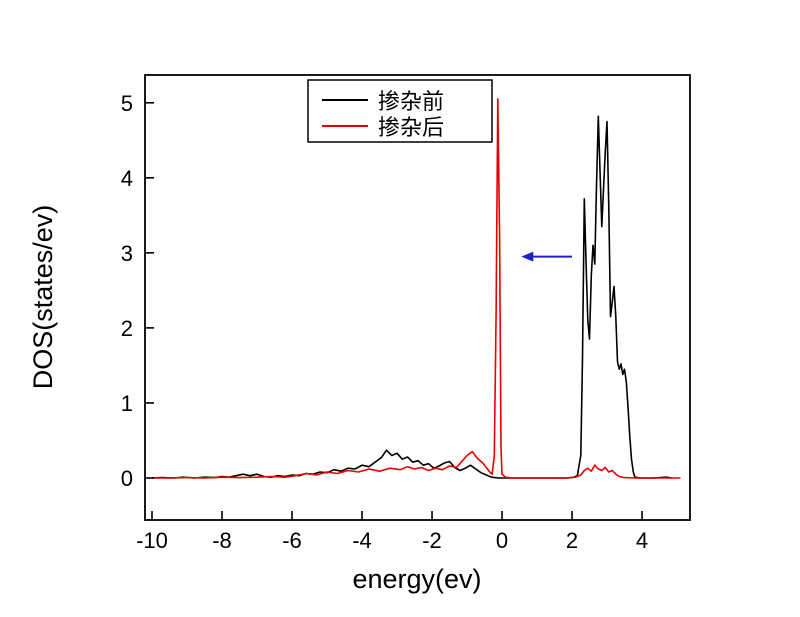 The image size is (800, 617). Describe the element at coordinates (127, 178) in the screenshot. I see `y-tick-label: 4` at that location.